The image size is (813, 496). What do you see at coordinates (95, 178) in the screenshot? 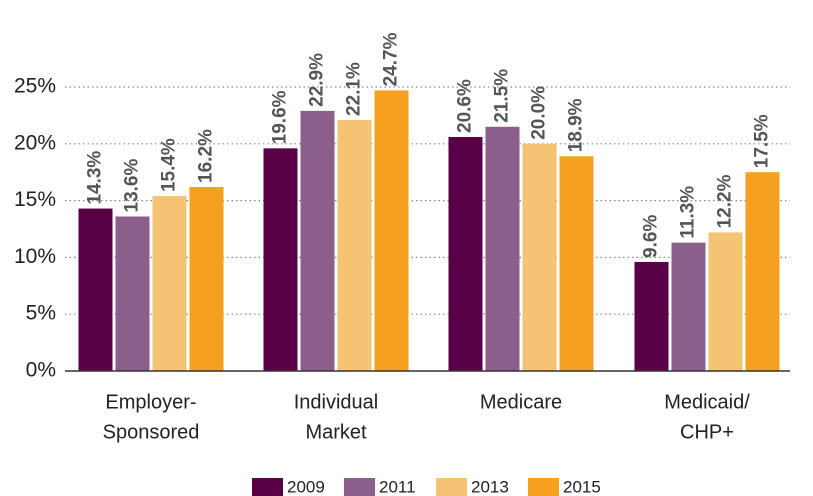
I see `value-label: 14.3%` at bounding box center [95, 178].